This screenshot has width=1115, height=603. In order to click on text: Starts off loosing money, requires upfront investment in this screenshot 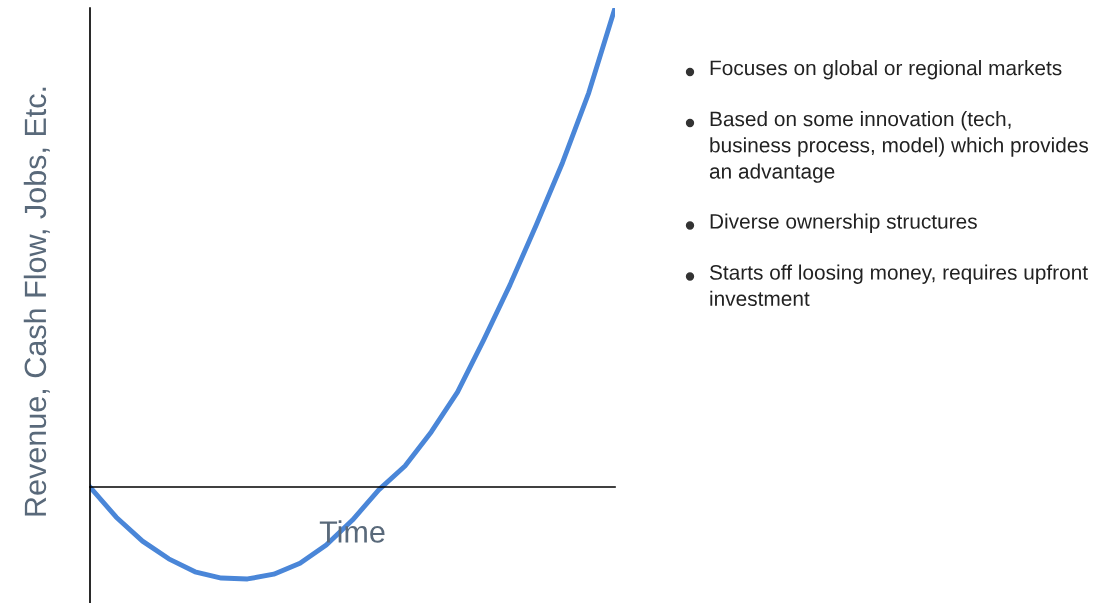, I will do `click(898, 285)`.